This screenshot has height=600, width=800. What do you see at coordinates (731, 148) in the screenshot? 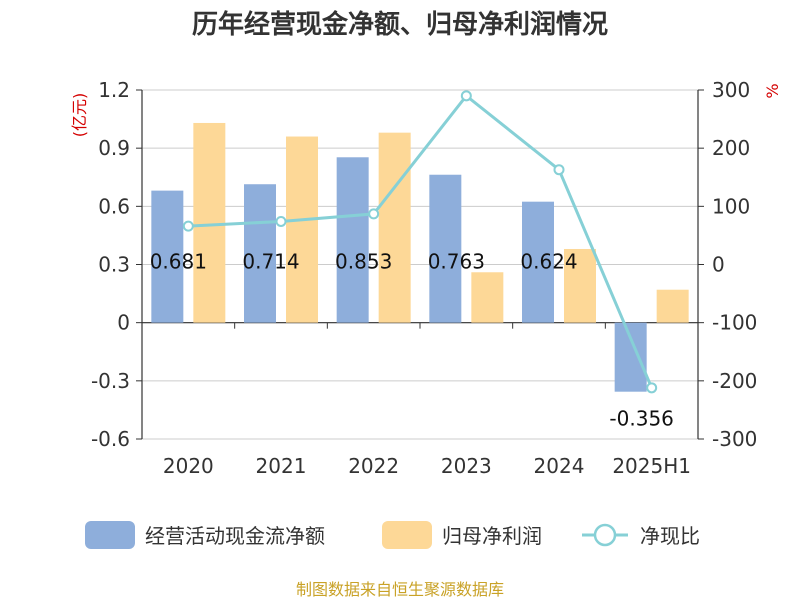
I see `right-tick-label: 200` at bounding box center [731, 148].